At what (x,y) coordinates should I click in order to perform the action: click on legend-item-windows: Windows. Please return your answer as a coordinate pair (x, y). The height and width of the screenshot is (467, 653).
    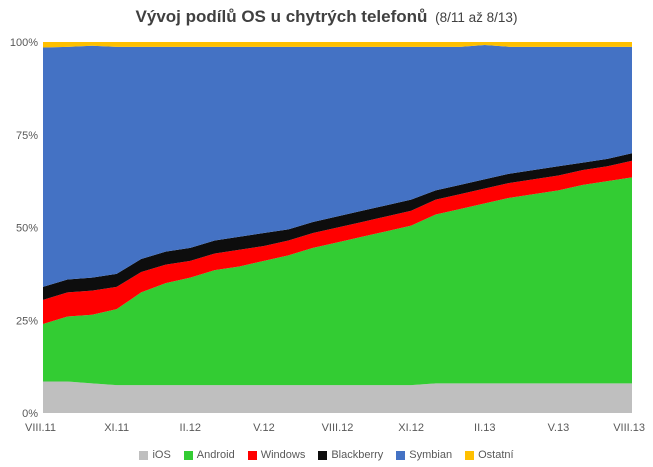
    Looking at the image, I should click on (276, 455).